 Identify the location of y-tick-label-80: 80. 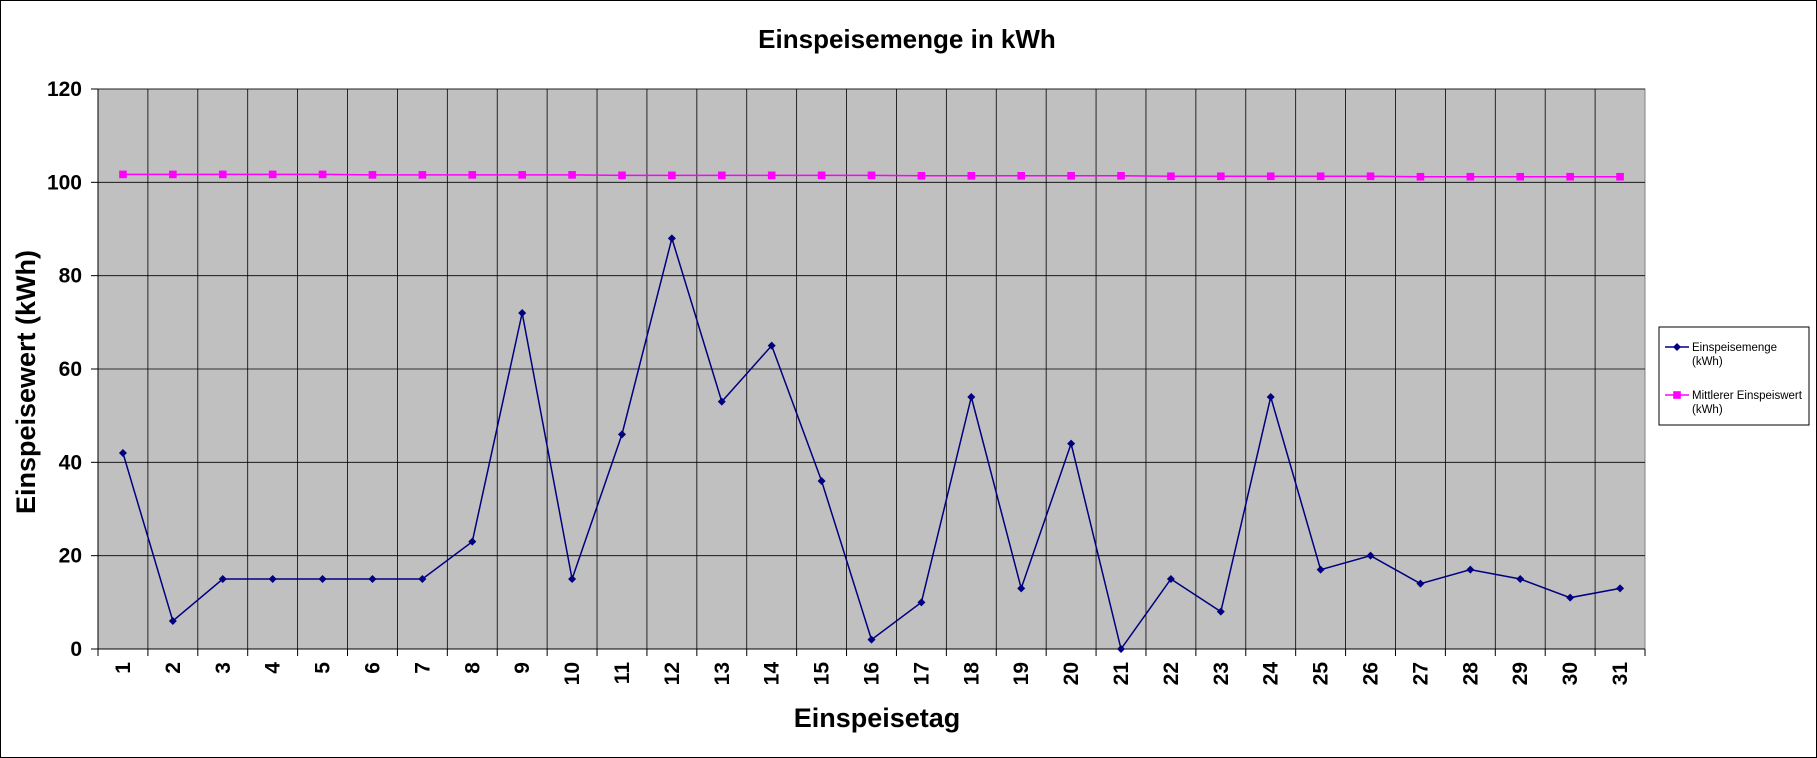
(70, 276).